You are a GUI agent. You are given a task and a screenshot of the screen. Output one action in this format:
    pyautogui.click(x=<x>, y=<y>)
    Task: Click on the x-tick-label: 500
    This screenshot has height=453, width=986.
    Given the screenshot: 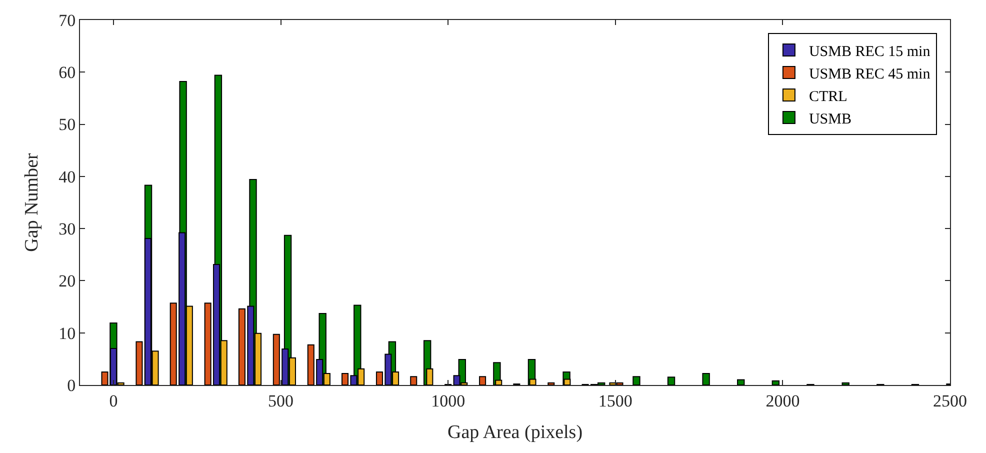 What is the action you would take?
    pyautogui.click(x=281, y=400)
    